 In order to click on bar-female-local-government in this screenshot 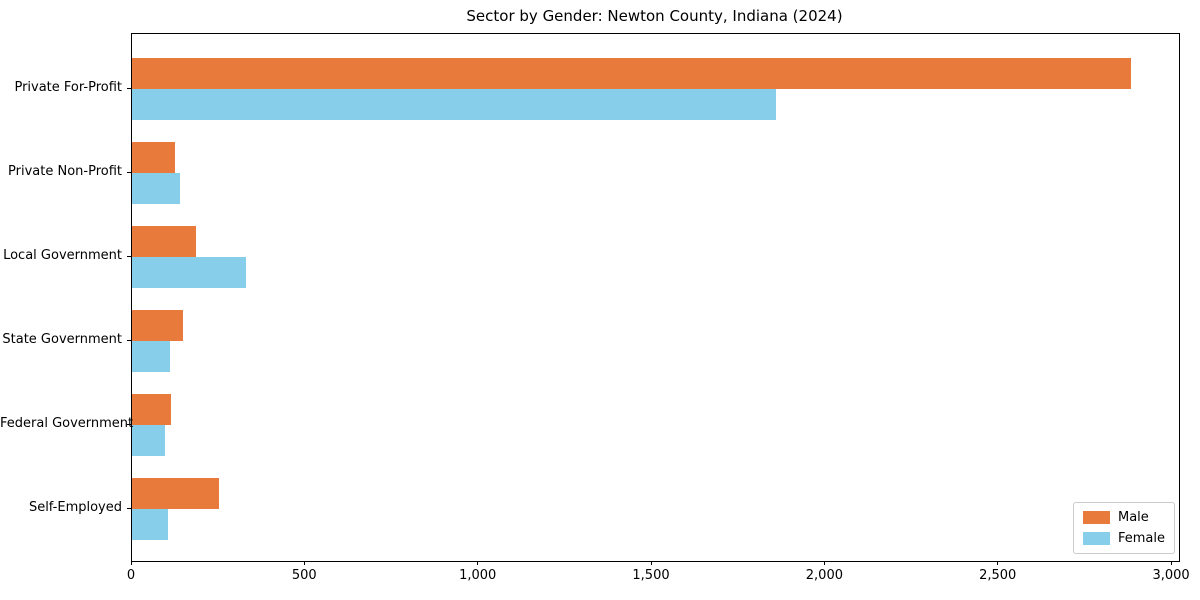, I will do `click(189, 272)`.